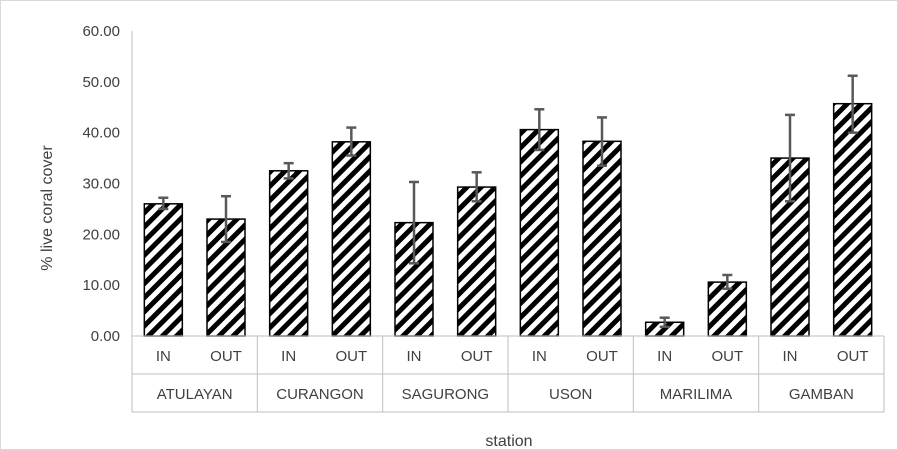 The width and height of the screenshot is (898, 450). I want to click on y-tick-label: 50.00, so click(101, 82).